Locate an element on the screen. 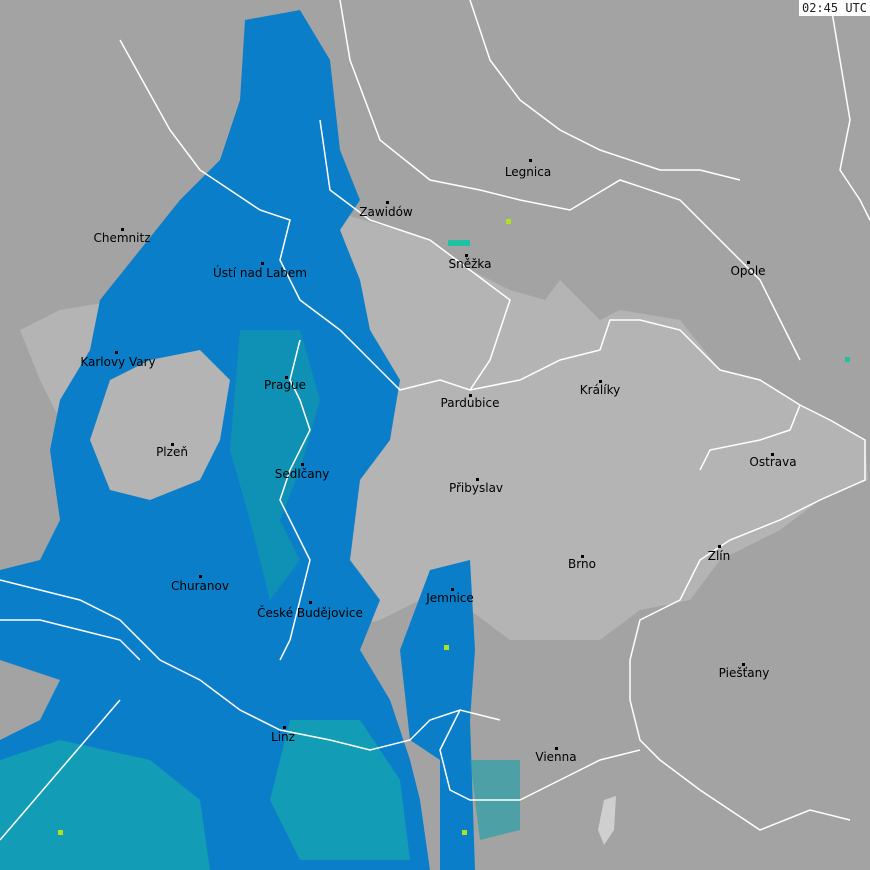 The height and width of the screenshot is (870, 870). city-label: Zlín is located at coordinates (719, 556).